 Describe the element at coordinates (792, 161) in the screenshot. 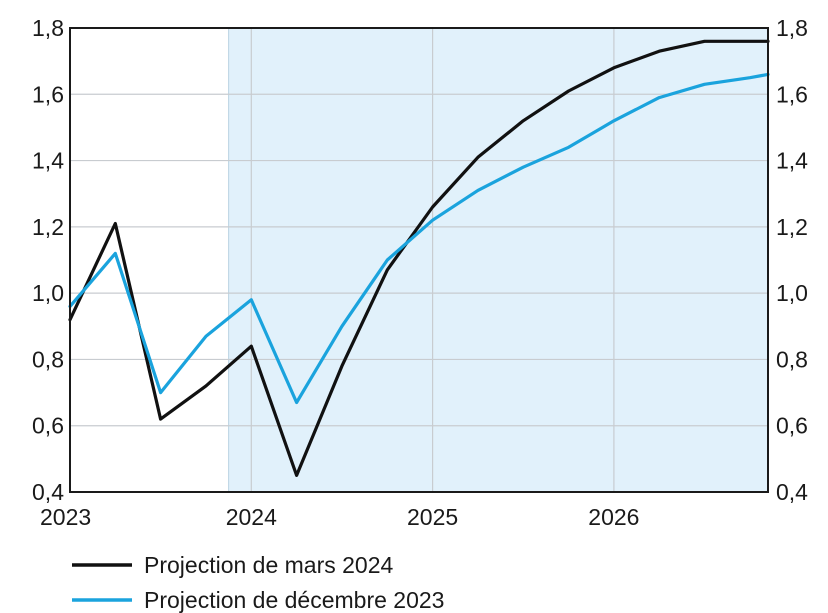

I see `y-tick-label-right: 1,4` at that location.